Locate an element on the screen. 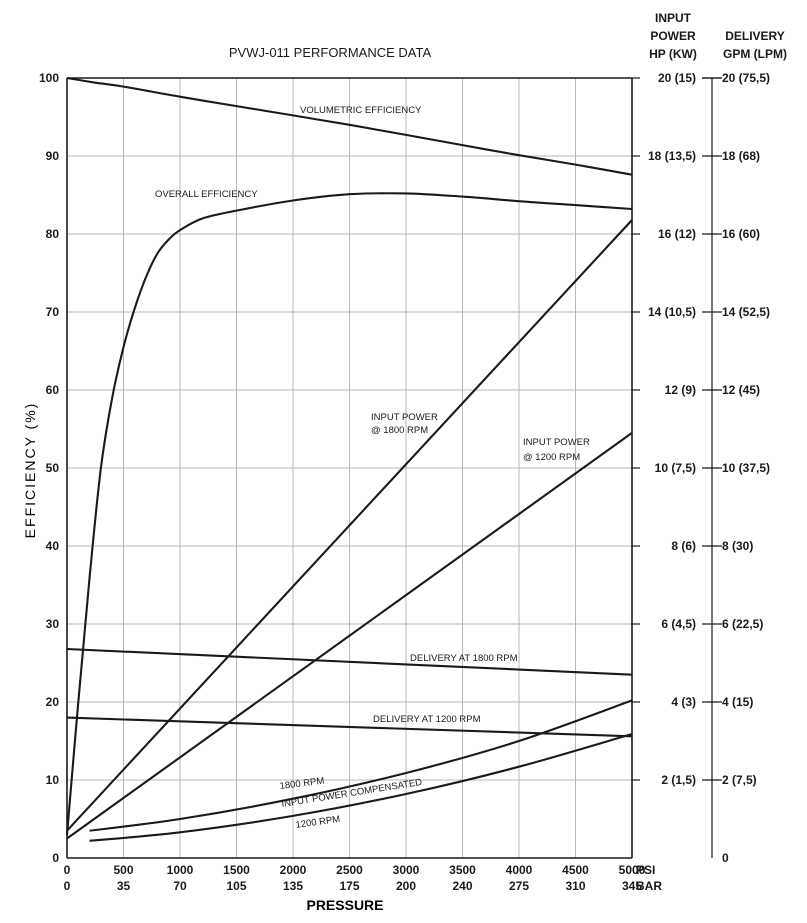 The image size is (807, 923). delivery-1800-curve is located at coordinates (349, 661).